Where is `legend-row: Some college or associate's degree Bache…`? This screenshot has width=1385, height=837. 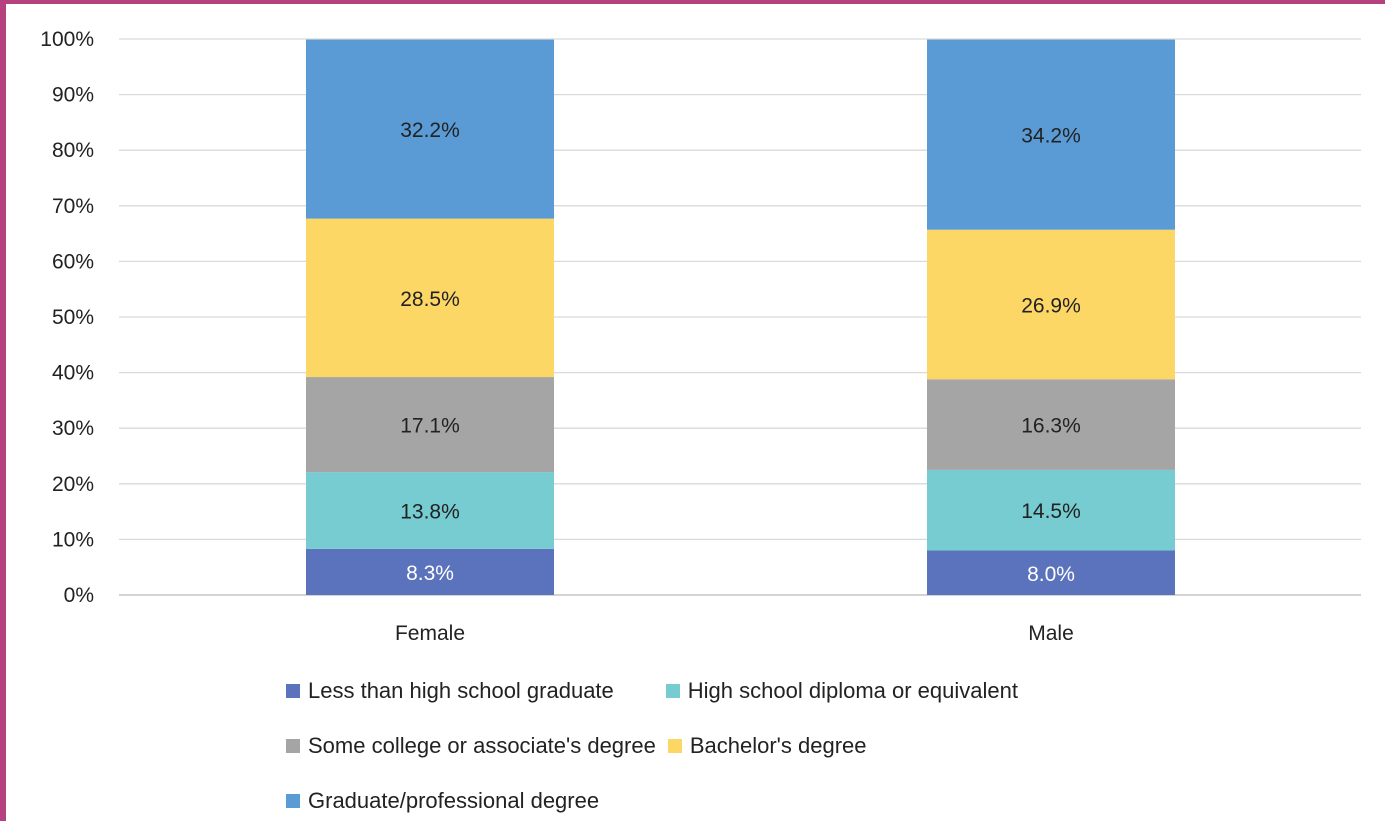 legend-row: Some college or associate's degree Bache… is located at coordinates (736, 746).